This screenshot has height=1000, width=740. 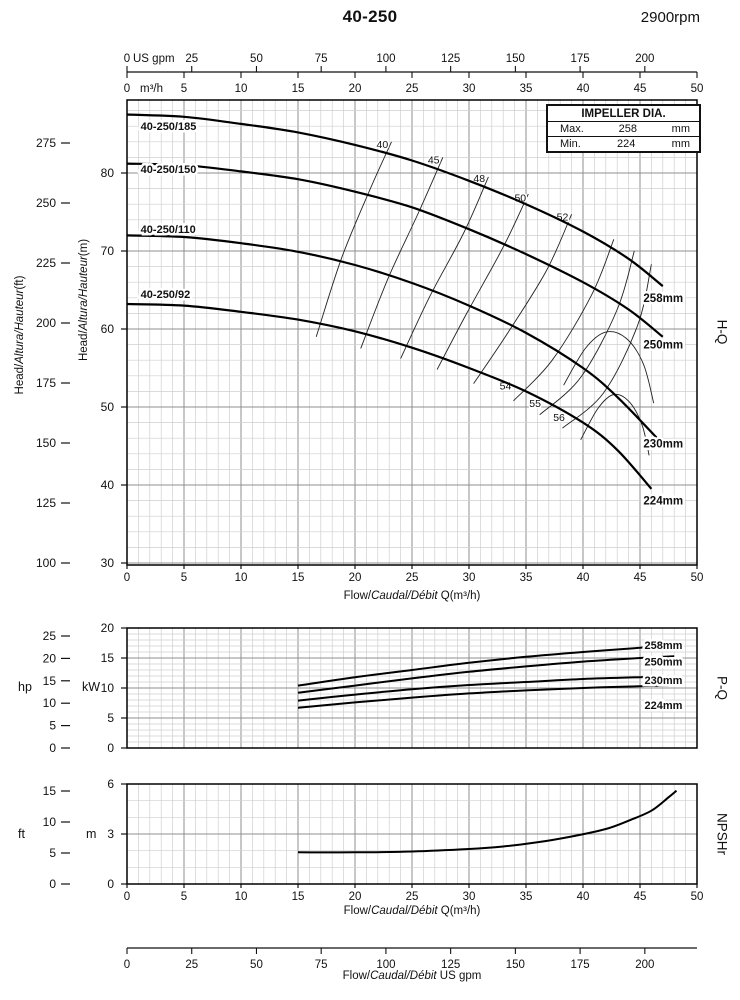 I want to click on npshr-m-tick-label: 0, so click(x=110, y=884).